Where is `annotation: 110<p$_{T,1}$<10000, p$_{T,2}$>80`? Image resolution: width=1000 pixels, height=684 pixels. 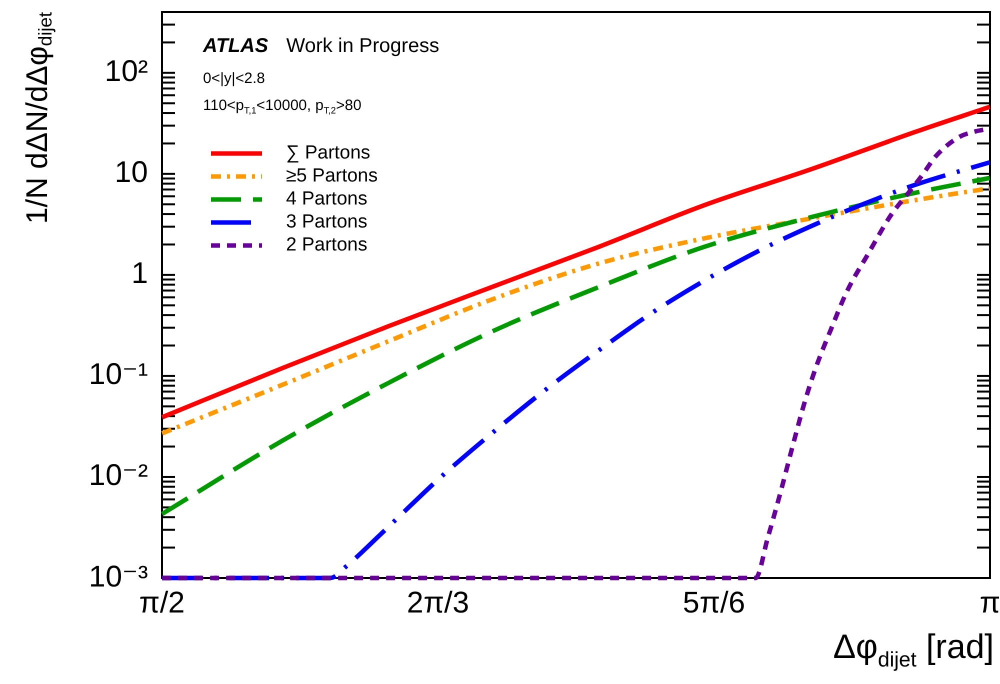 annotation: 110<p$_{T,1}$<10000, p$_{T,2}$>80 is located at coordinates (282, 106).